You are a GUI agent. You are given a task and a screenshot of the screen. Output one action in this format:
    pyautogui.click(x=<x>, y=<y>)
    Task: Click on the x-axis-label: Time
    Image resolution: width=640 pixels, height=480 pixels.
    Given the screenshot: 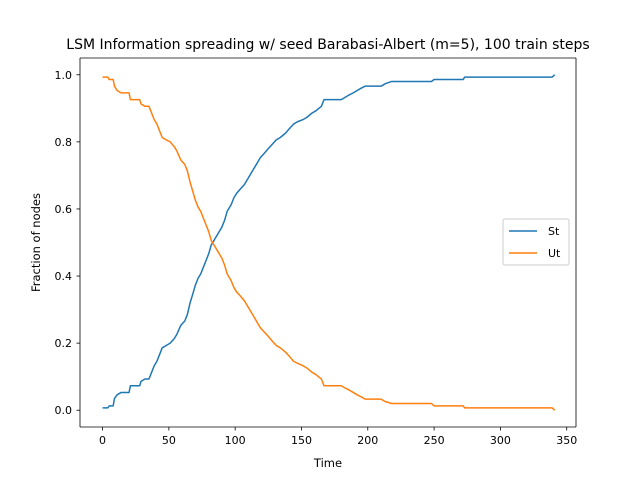 What is the action you would take?
    pyautogui.click(x=327, y=463)
    